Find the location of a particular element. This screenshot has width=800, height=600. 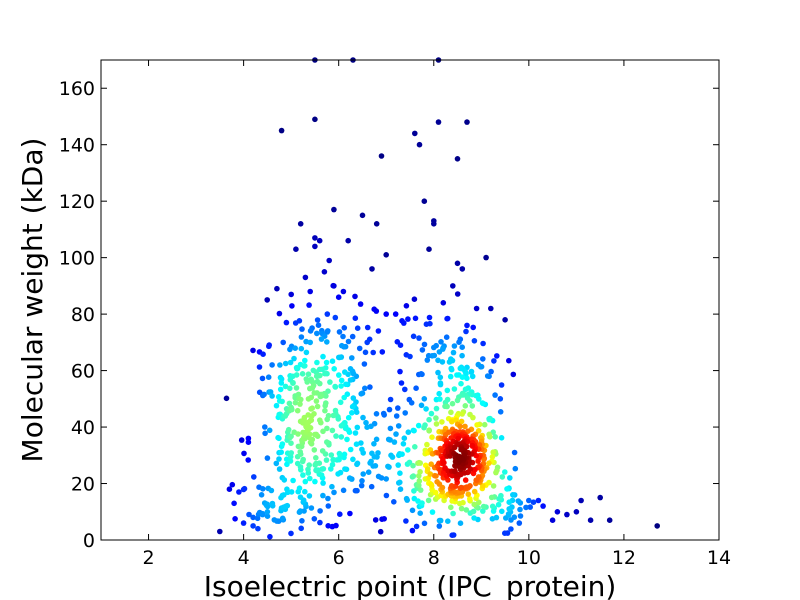

y-tick-label: 160 is located at coordinates (77, 89).